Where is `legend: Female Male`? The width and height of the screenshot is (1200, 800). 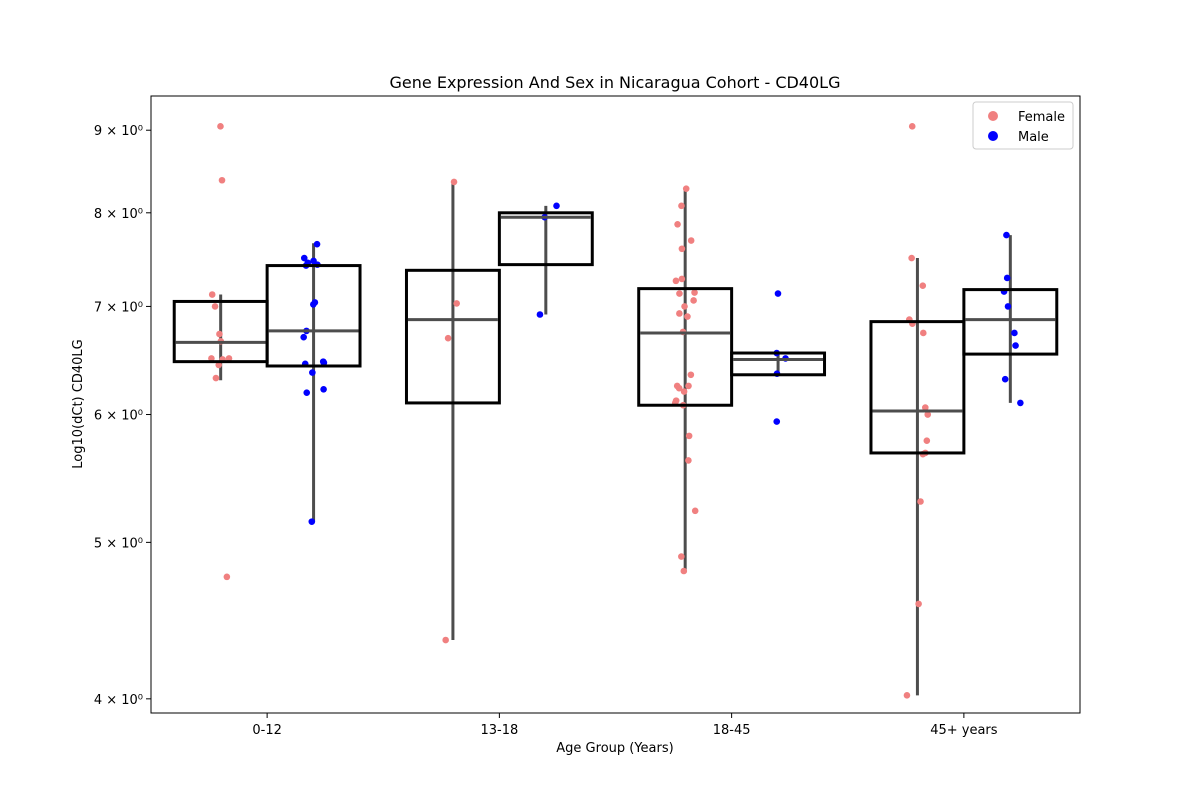
legend: Female Male is located at coordinates (1023, 125).